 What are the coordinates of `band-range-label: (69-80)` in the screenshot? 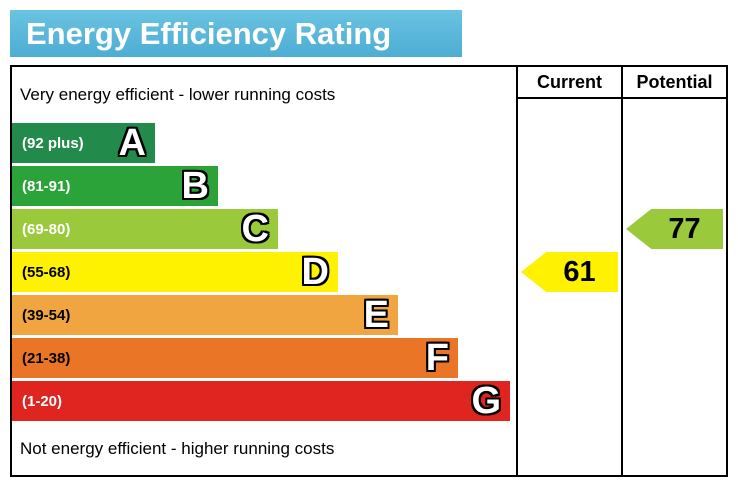 It's located at (46, 229).